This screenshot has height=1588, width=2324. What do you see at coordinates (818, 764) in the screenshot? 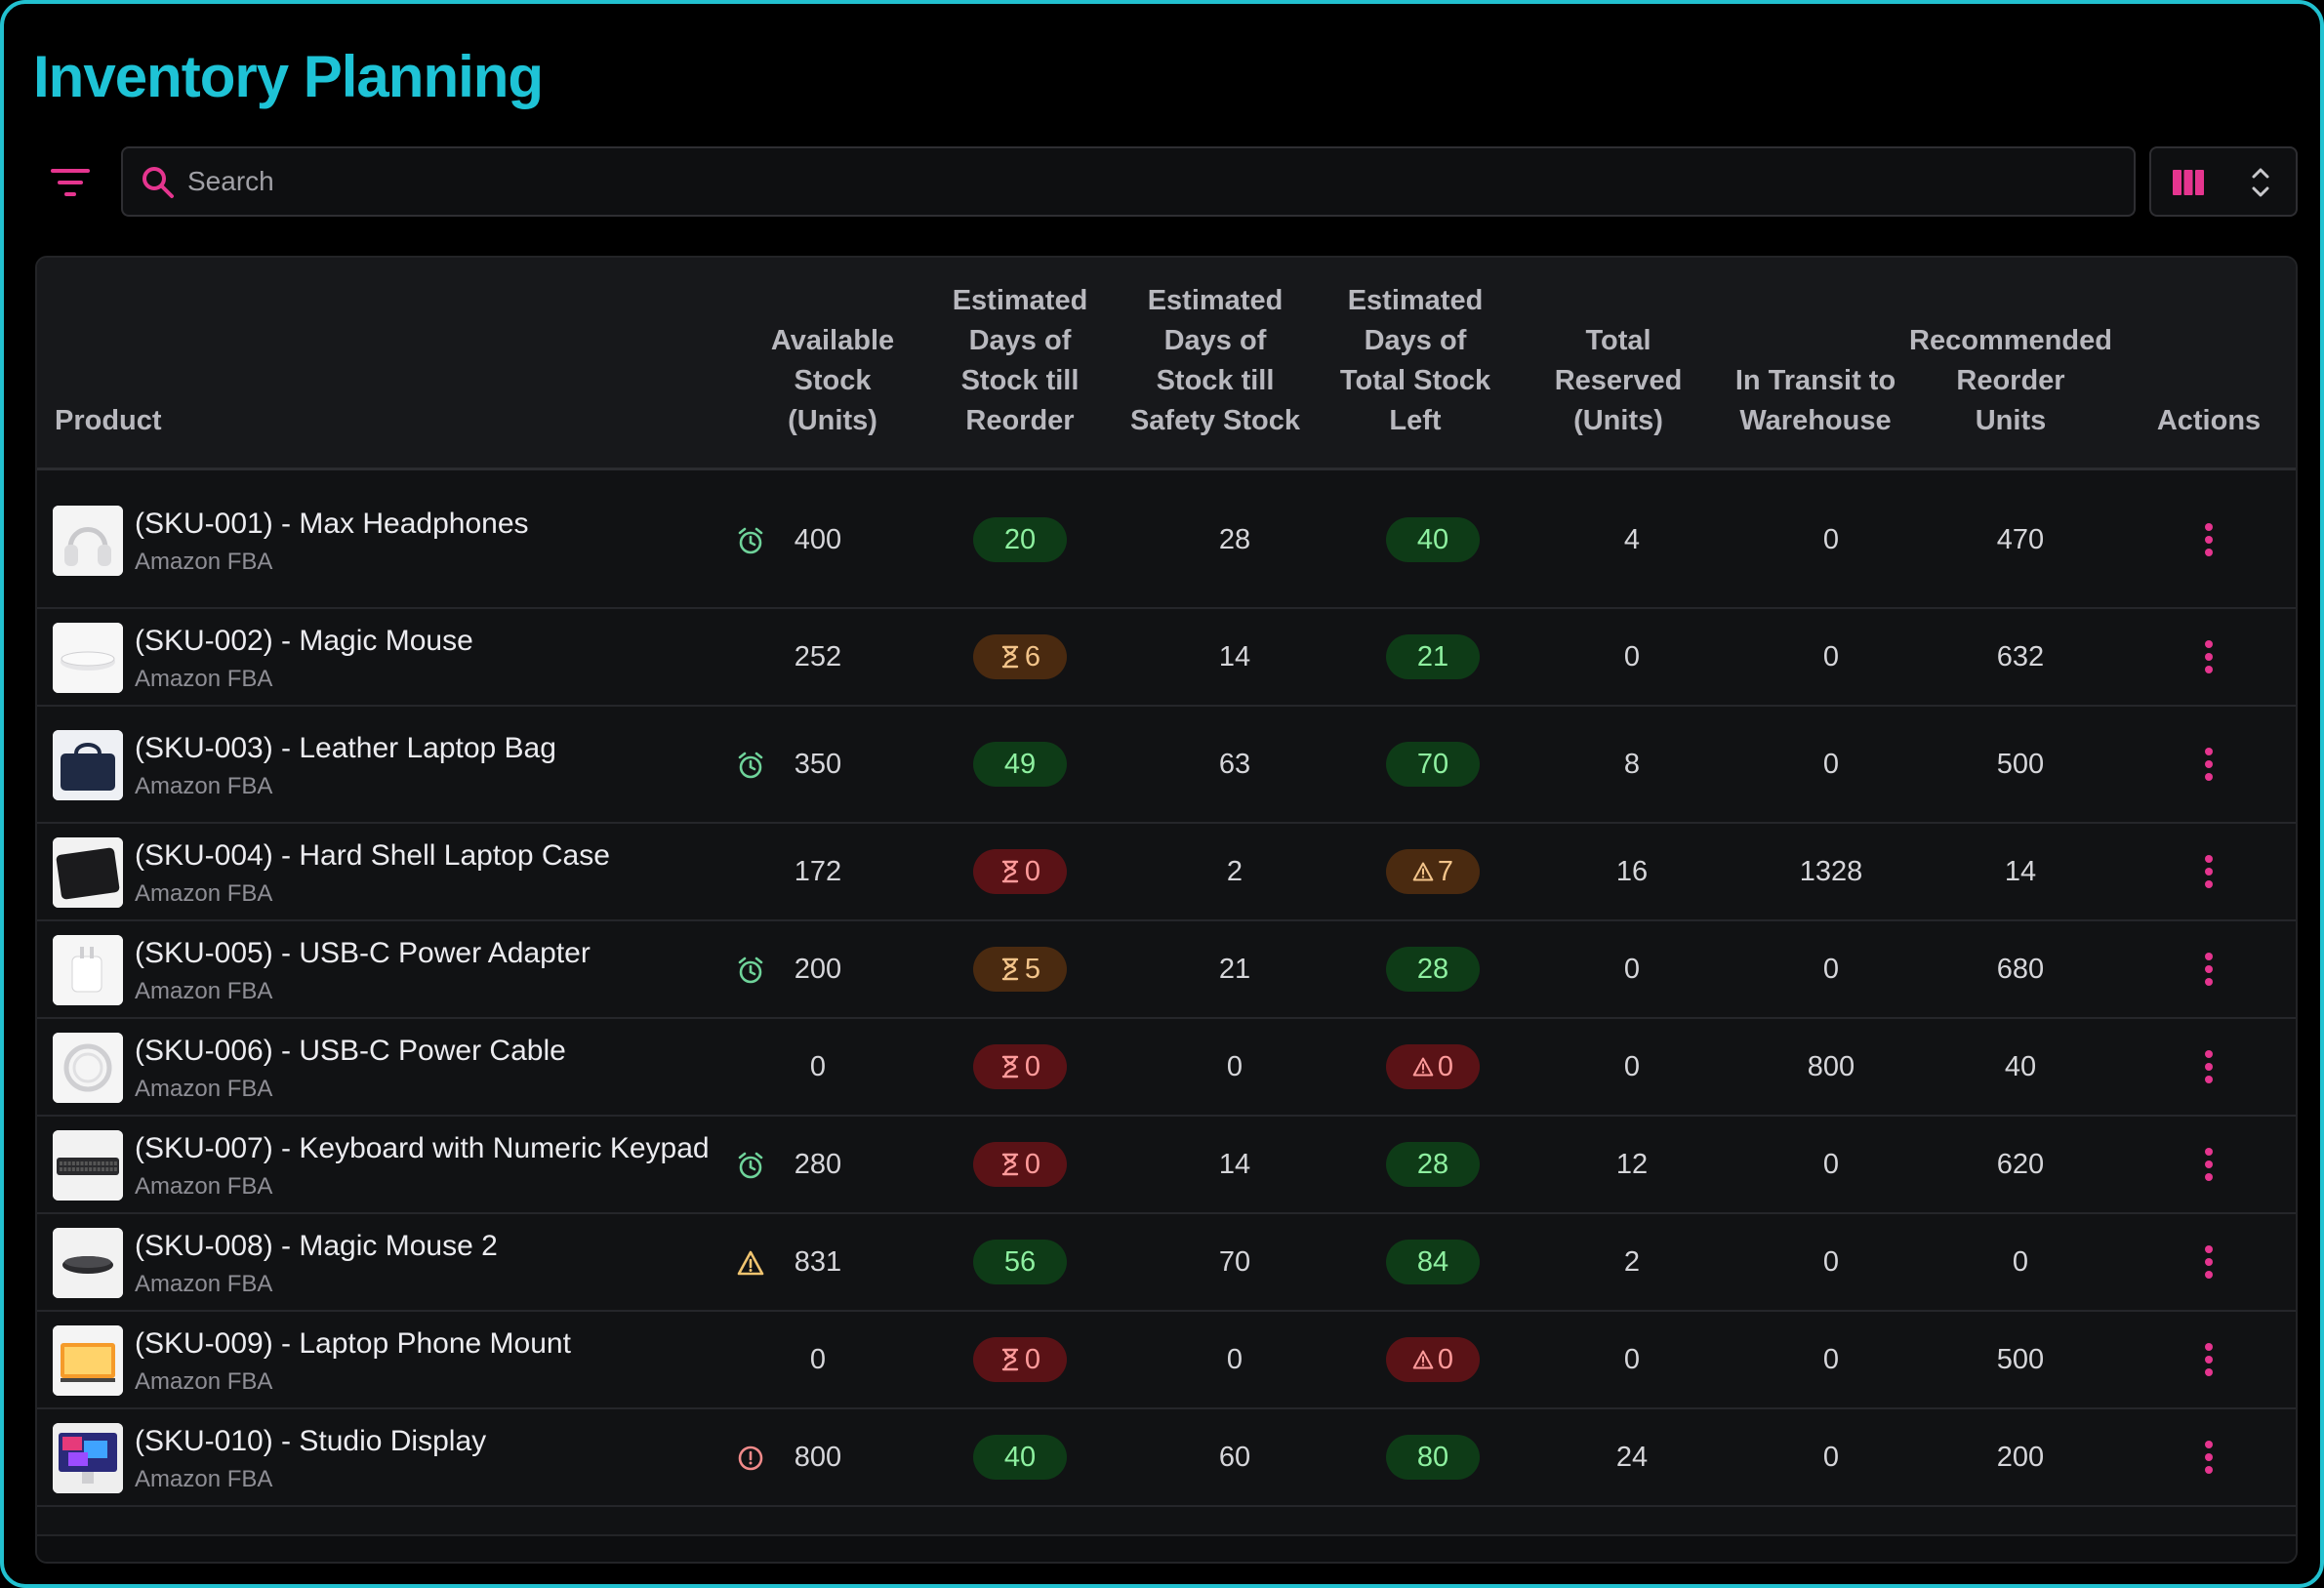
I see `available-stock-value: 350` at bounding box center [818, 764].